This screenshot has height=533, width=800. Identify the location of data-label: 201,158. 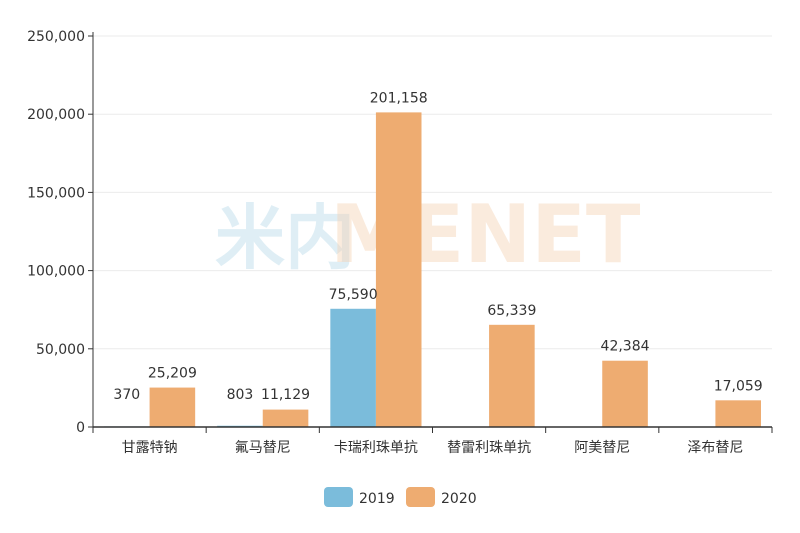
(399, 98).